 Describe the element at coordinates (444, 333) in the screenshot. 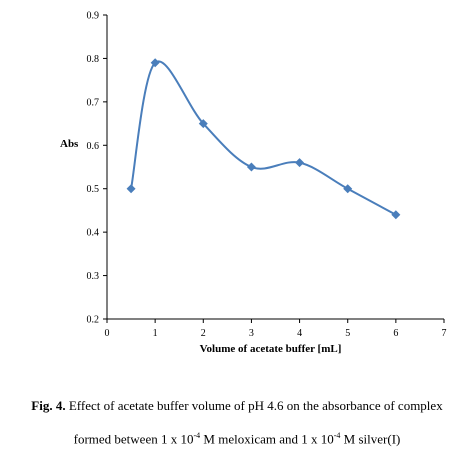

I see `x-tick-label: 7` at that location.